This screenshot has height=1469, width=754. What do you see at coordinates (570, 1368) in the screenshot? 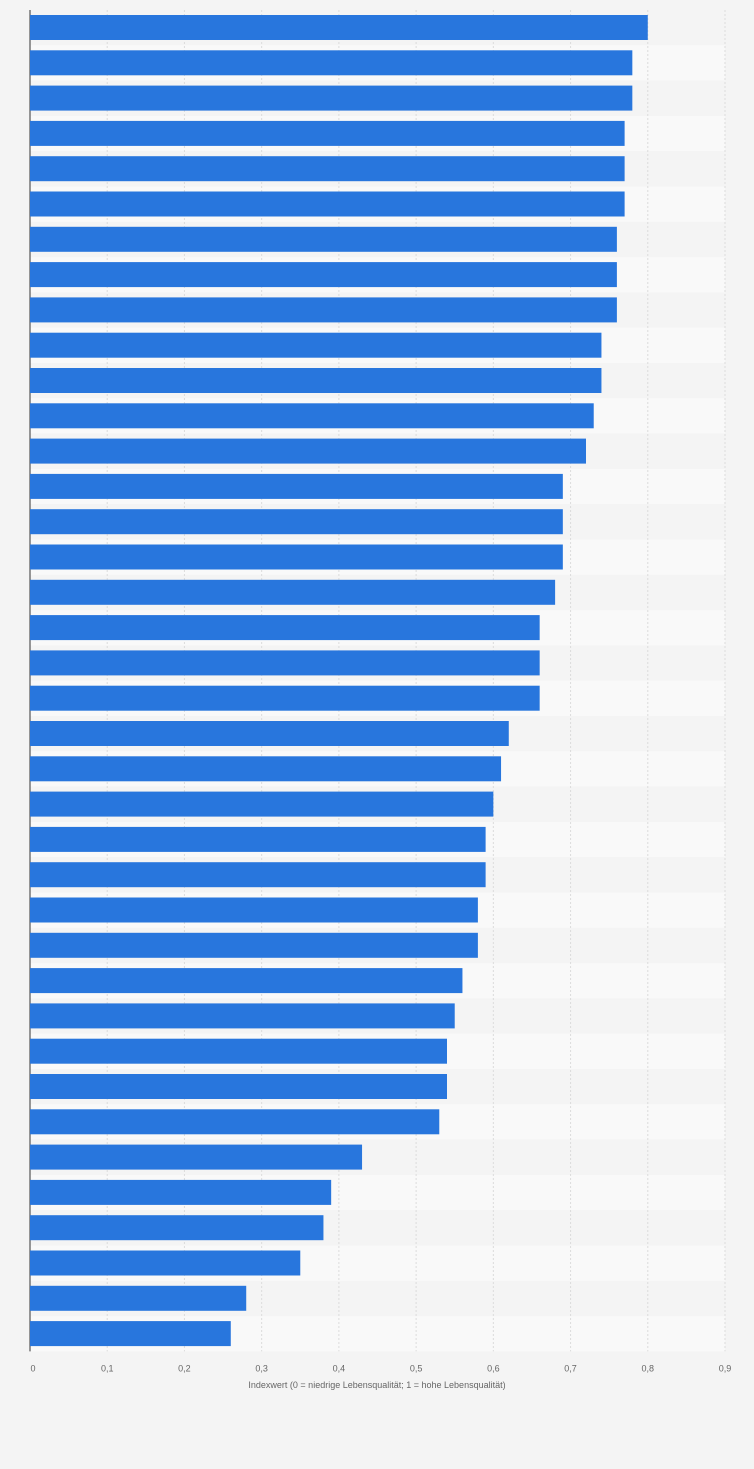
I see `x-tick-label: 0,7` at bounding box center [570, 1368].